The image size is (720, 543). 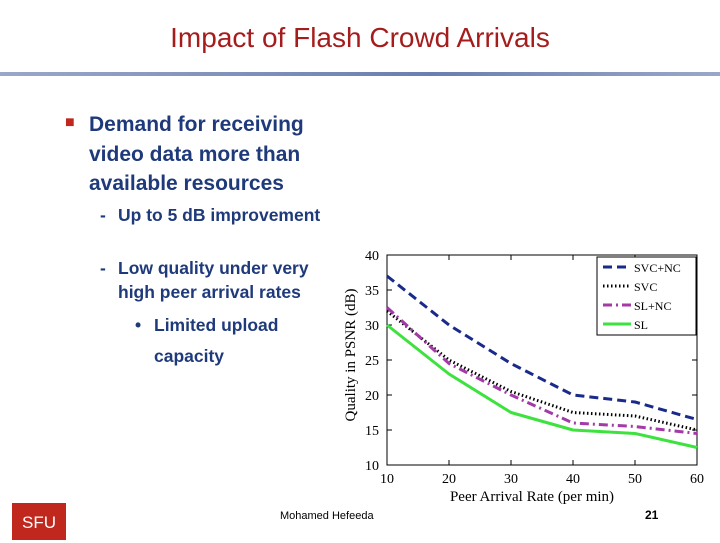 I want to click on bullet-sub-1-text: Up to 5 dB improvement, so click(x=219, y=215).